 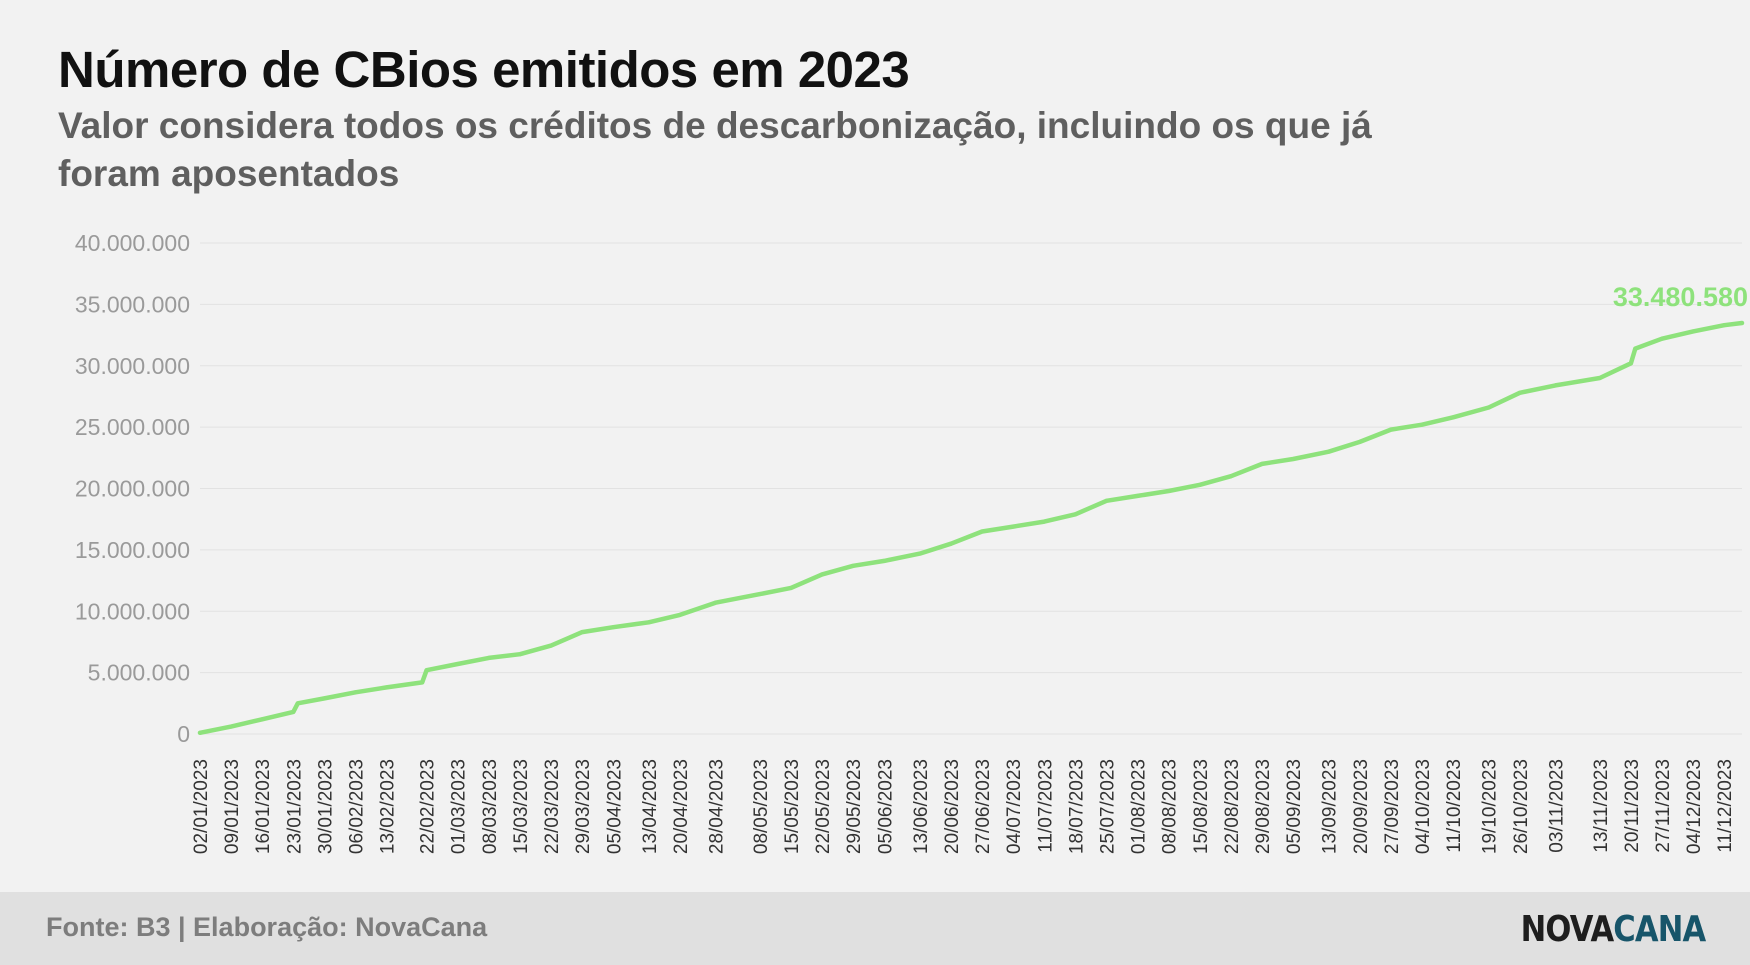 What do you see at coordinates (921, 806) in the screenshot?
I see `x-tick-label: 13/06/2023` at bounding box center [921, 806].